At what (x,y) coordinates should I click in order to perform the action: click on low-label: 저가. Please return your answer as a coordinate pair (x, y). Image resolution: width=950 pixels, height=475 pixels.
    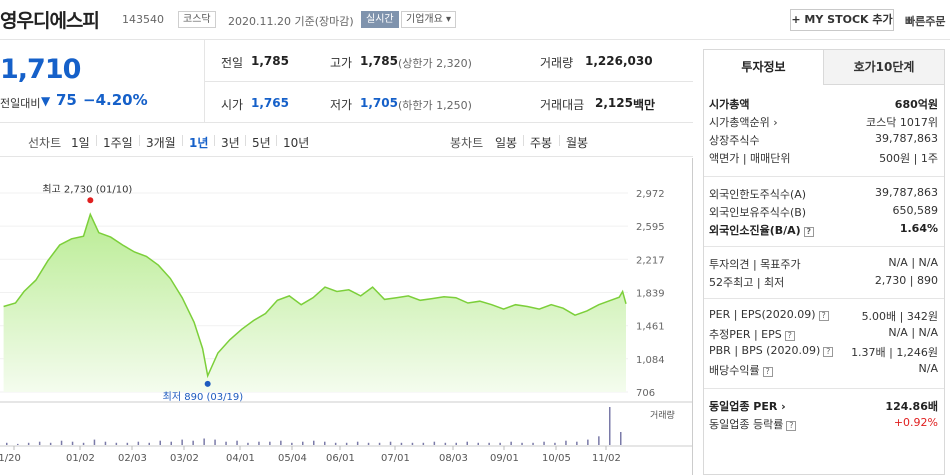
    Looking at the image, I should click on (341, 105).